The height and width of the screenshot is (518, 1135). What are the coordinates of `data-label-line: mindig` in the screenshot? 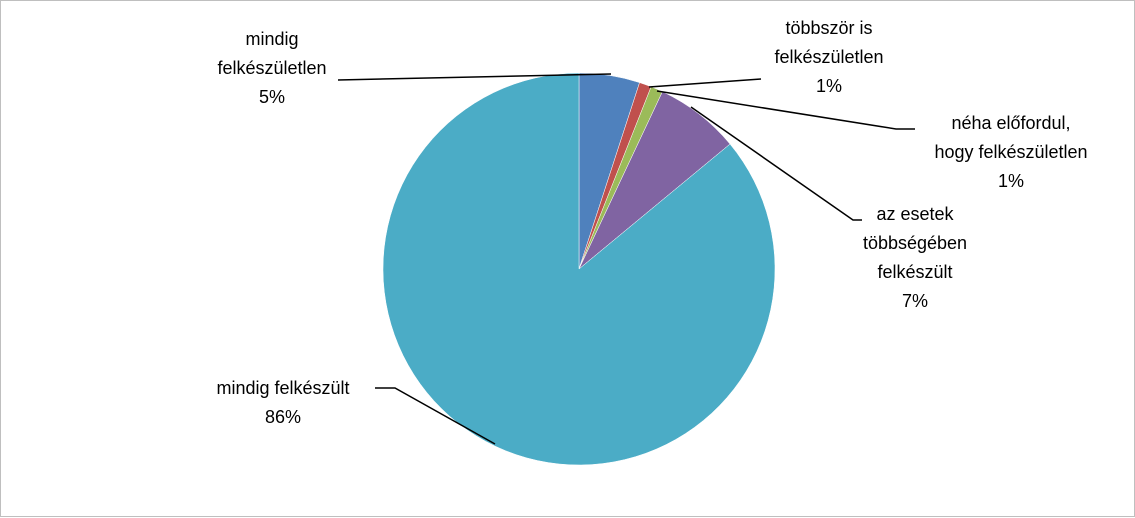 It's located at (271, 39).